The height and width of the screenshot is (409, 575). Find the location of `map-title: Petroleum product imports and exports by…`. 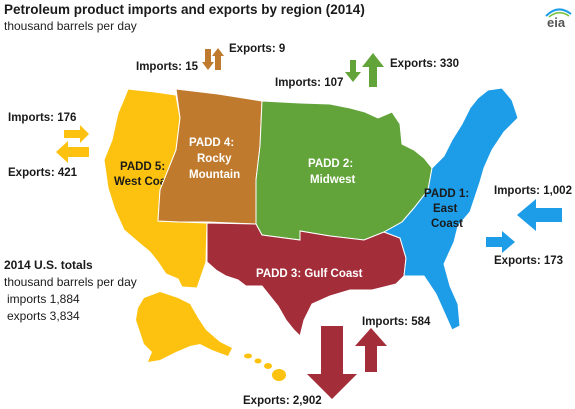

map-title: Petroleum product imports and exports by… is located at coordinates (184, 9).